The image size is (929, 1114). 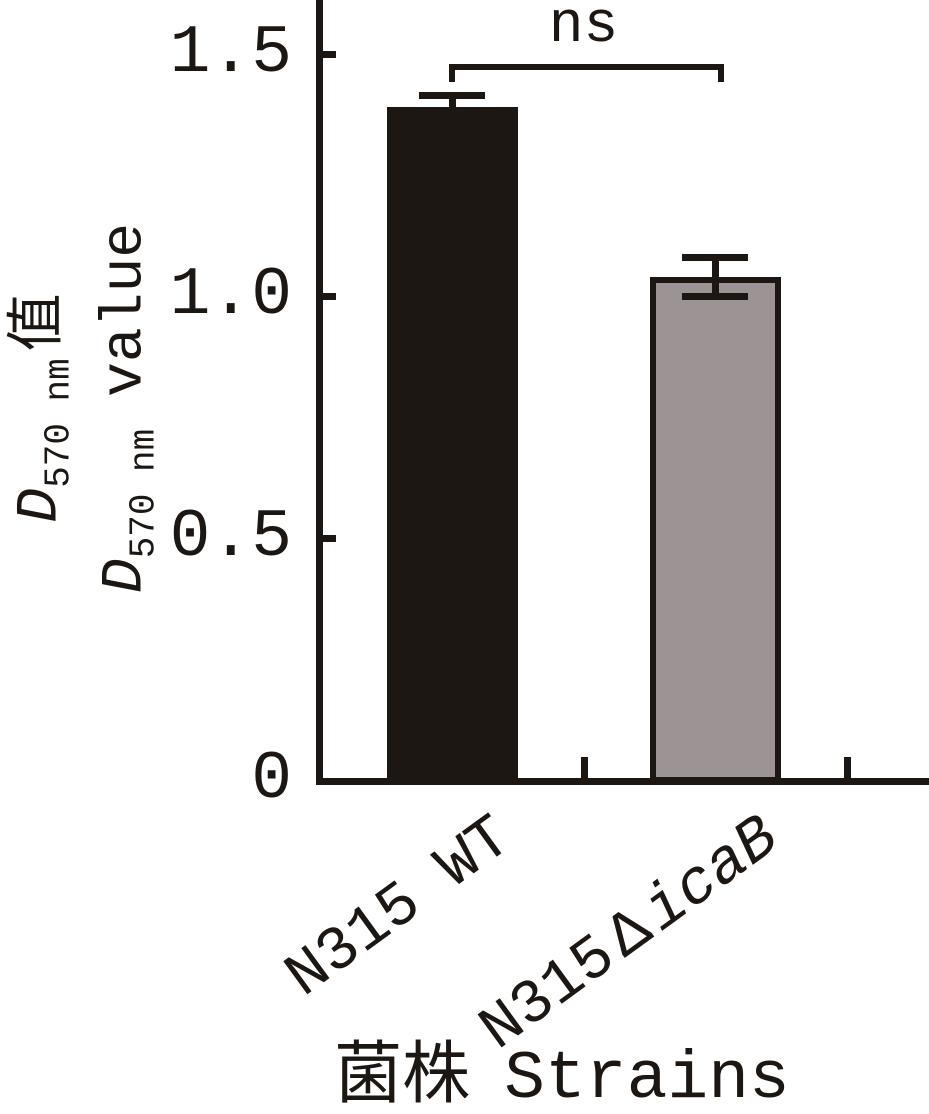 What do you see at coordinates (271, 779) in the screenshot?
I see `y-tick-label: 0` at bounding box center [271, 779].